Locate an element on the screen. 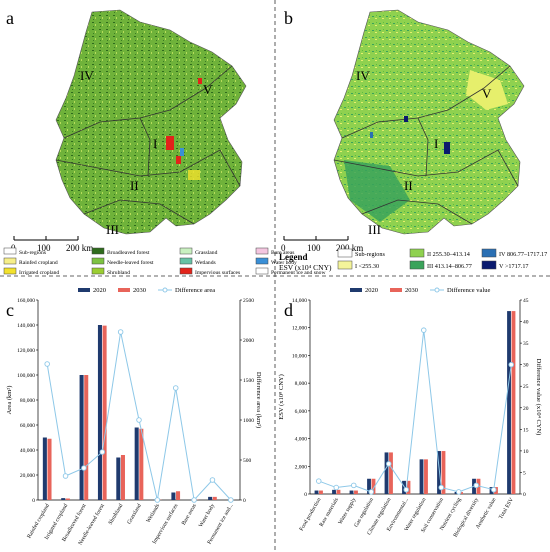 The height and width of the screenshot is (552, 550). legend-label: II 255.30–413.14 is located at coordinates (448, 254).